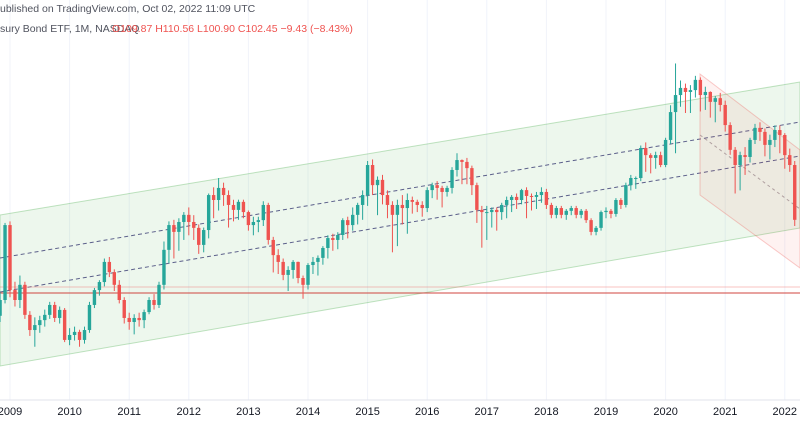 This screenshot has width=800, height=445. Describe the element at coordinates (427, 412) in the screenshot. I see `x-tick-label: 2016` at that location.